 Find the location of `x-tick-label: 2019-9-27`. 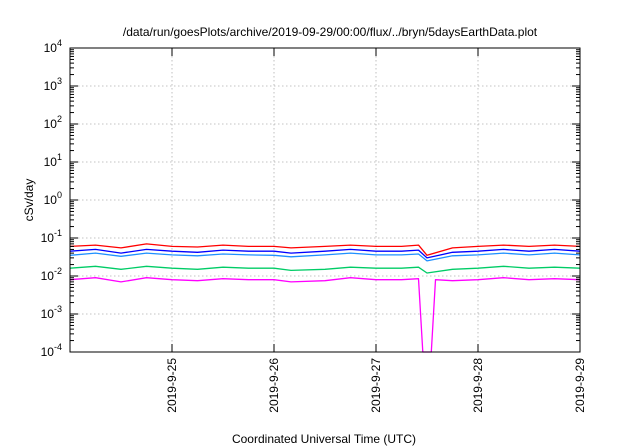

x-tick-label: 2019-9-27 is located at coordinates (376, 385).